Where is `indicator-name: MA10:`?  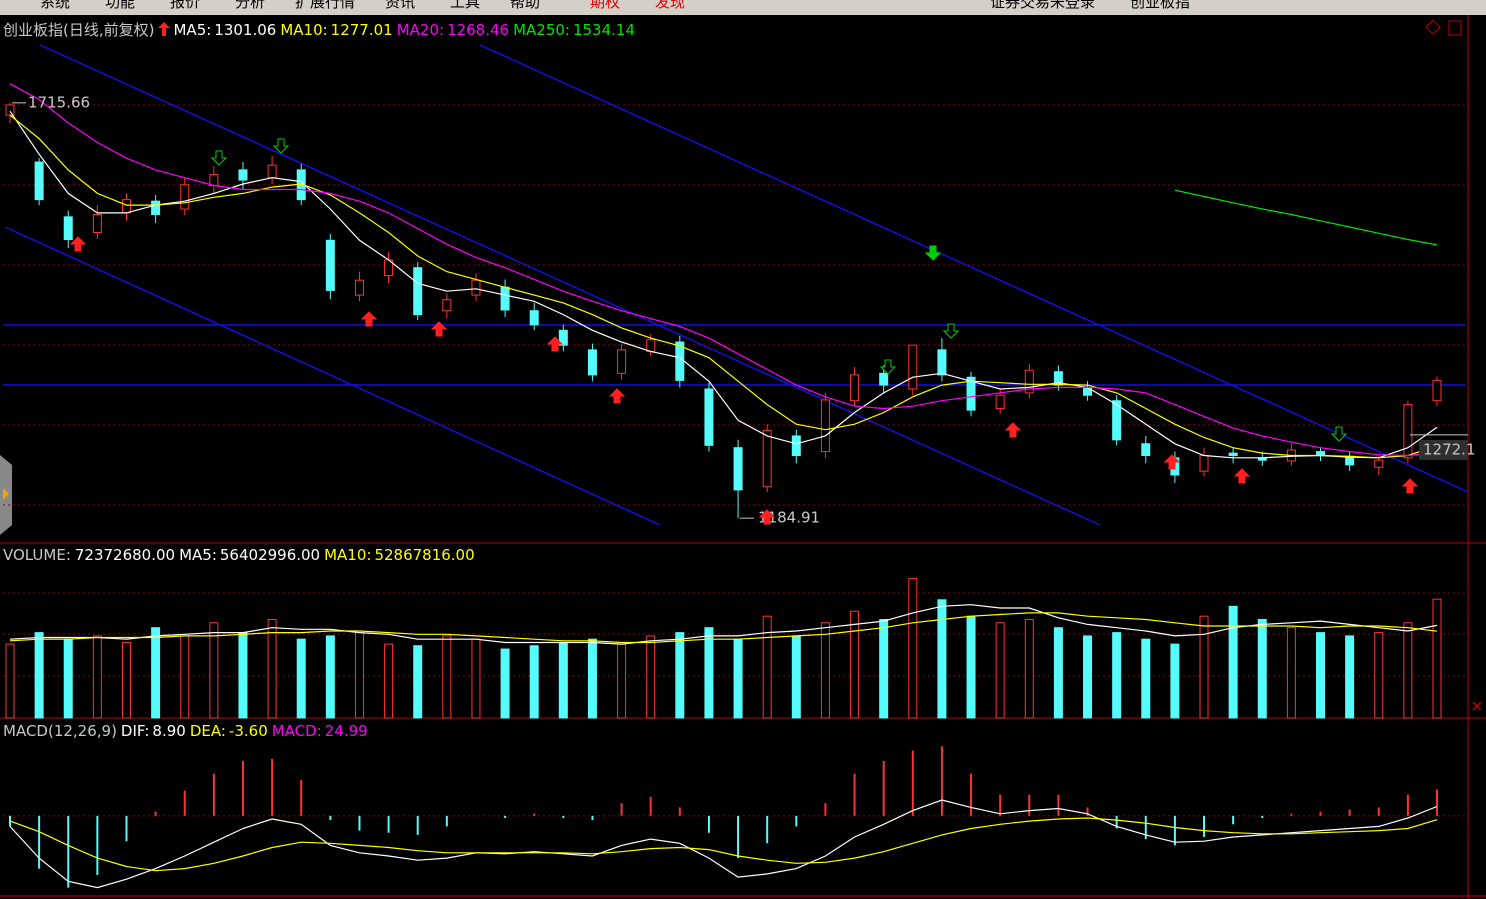 indicator-name: MA10: is located at coordinates (304, 30).